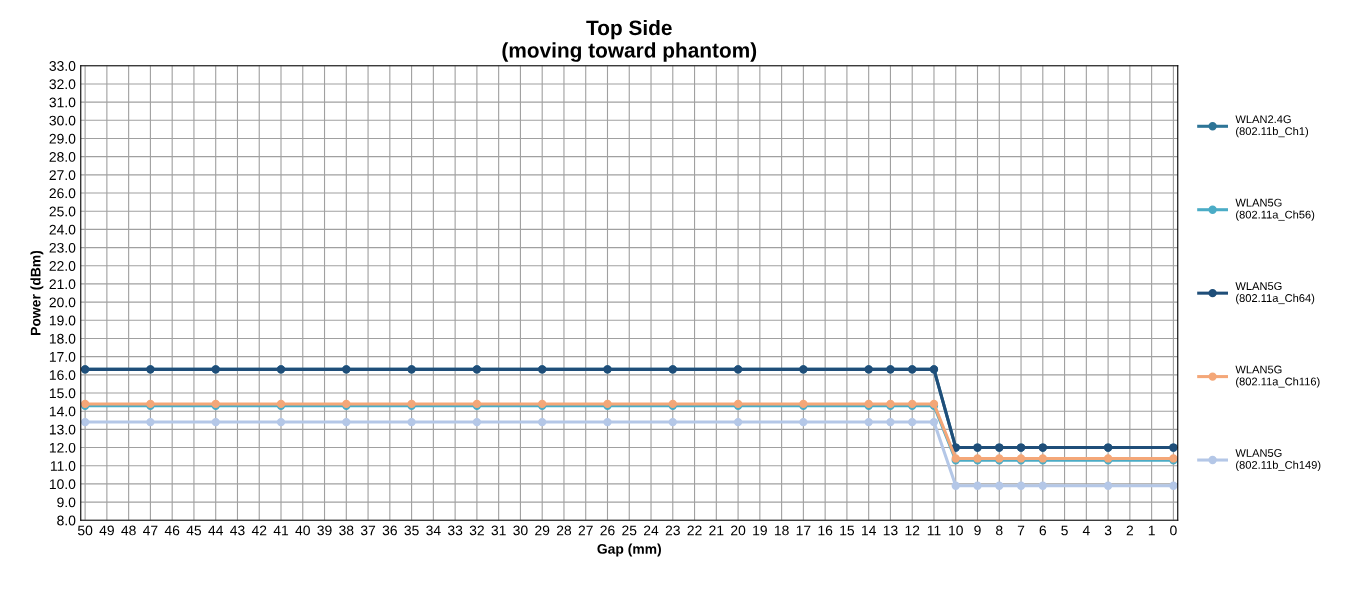 The width and height of the screenshot is (1346, 598). I want to click on y-tick-label: 32.0, so click(62, 84).